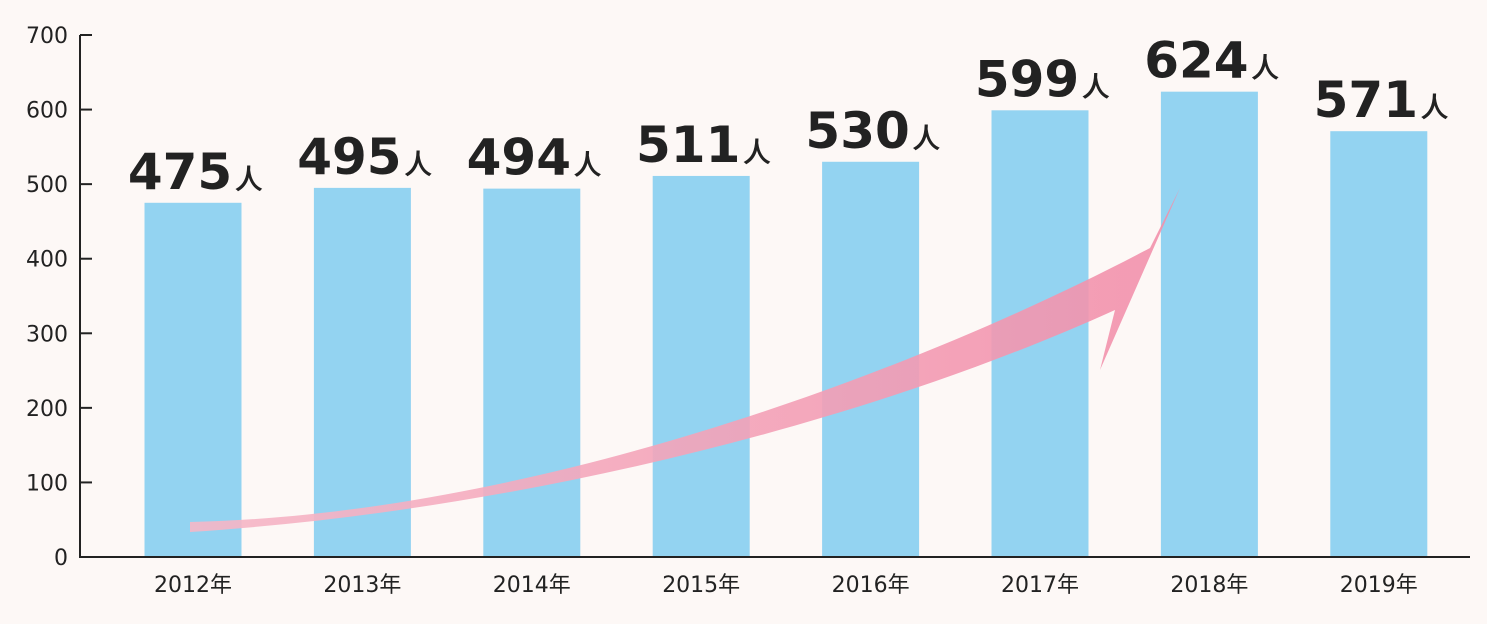 This screenshot has width=1487, height=624. I want to click on data-label: 599 人, so click(1042, 79).